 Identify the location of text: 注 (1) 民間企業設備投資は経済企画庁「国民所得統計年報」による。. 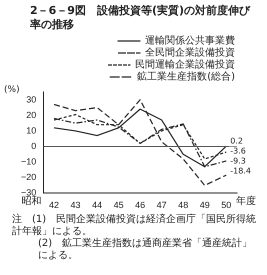
(135, 226).